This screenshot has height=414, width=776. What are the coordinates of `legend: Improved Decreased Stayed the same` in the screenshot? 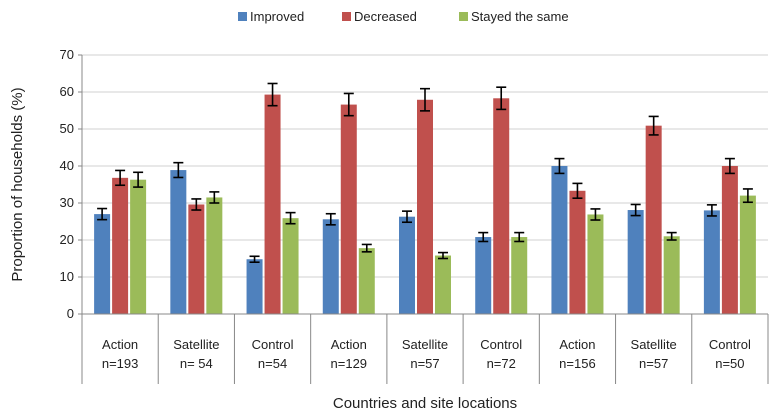 It's located at (403, 16).